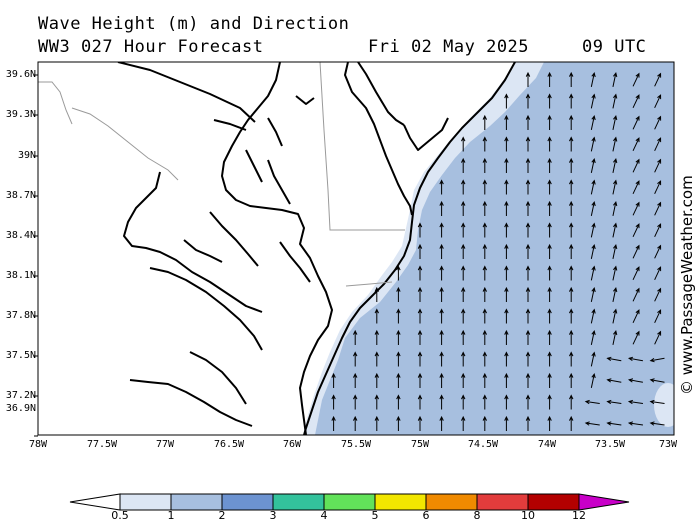 The height and width of the screenshot is (525, 700). Describe the element at coordinates (26, 155) in the screenshot. I see `lat-label: 39N` at that location.